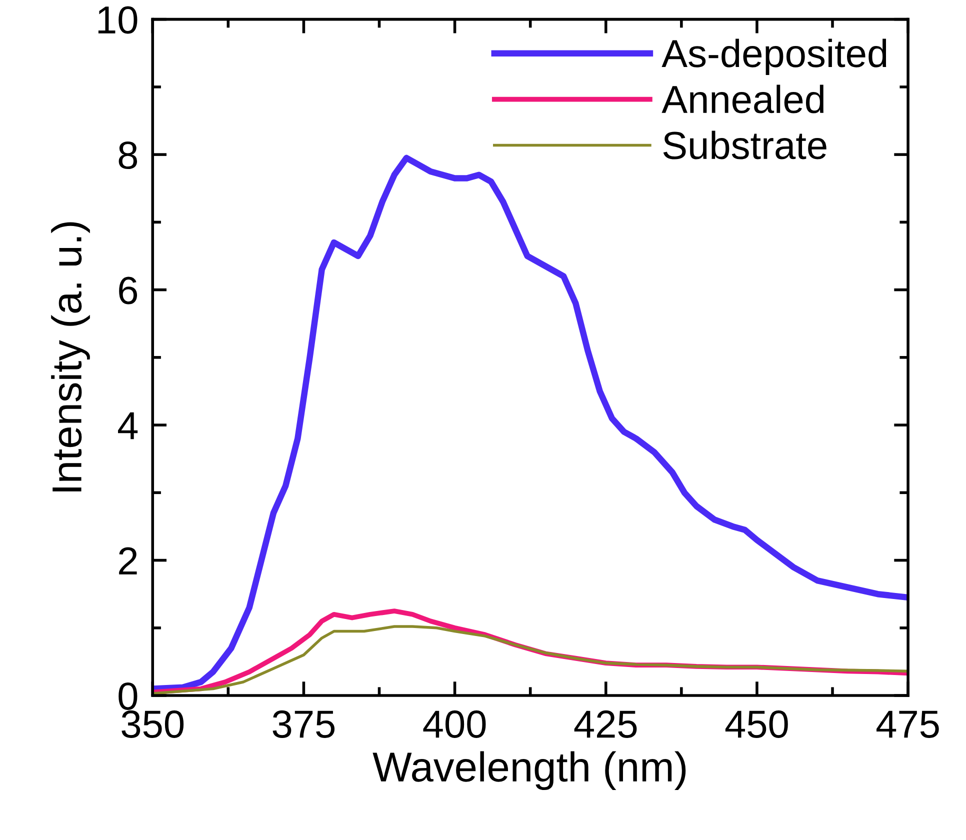 Image resolution: width=966 pixels, height=840 pixels. Describe the element at coordinates (774, 57) in the screenshot. I see `legend-label: As-deposited` at that location.